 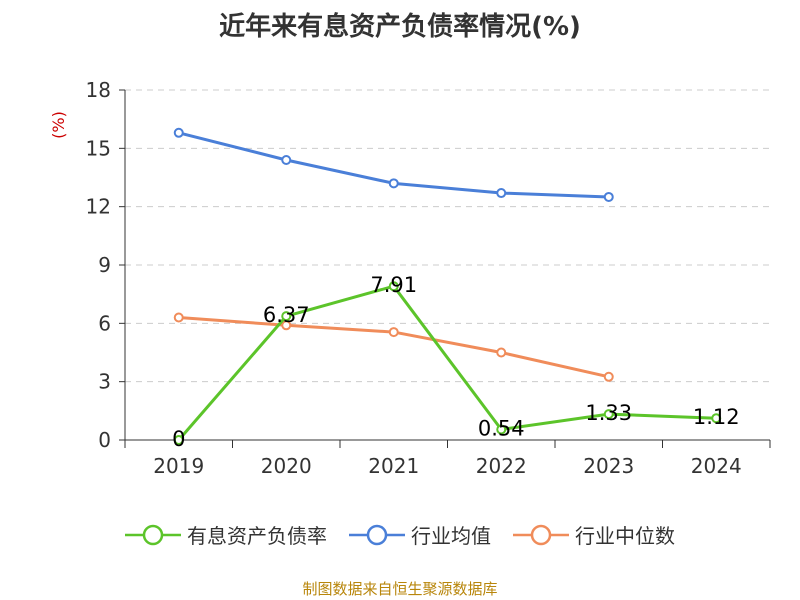 What do you see at coordinates (98, 207) in the screenshot?
I see `y-tick-label: 12` at bounding box center [98, 207].